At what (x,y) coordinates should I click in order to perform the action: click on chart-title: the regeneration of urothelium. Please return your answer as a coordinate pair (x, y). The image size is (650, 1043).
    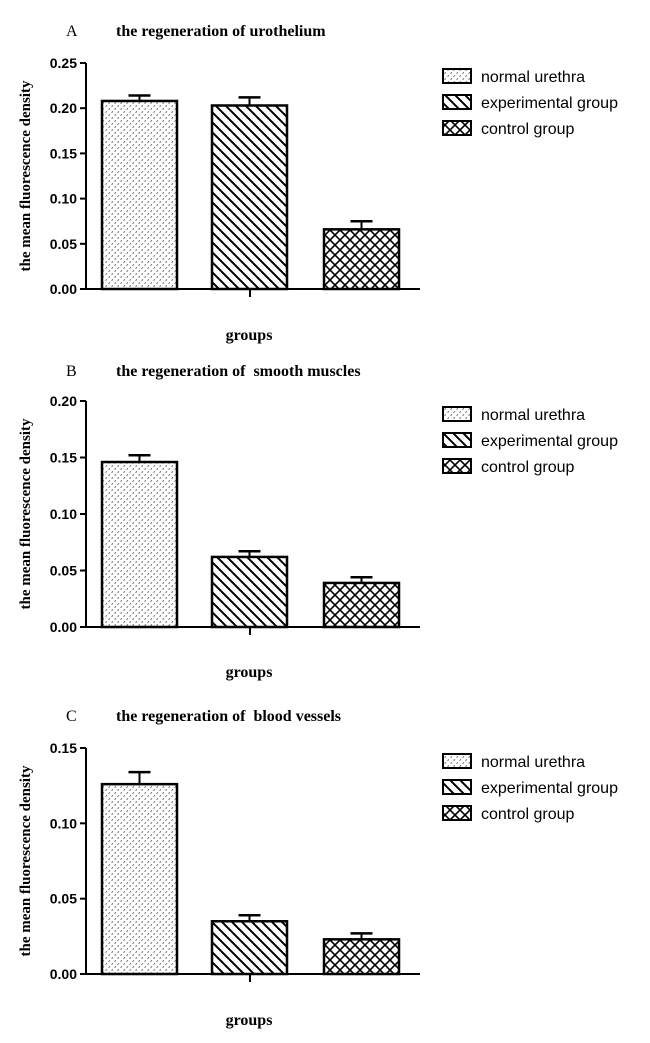
    Looking at the image, I should click on (221, 31).